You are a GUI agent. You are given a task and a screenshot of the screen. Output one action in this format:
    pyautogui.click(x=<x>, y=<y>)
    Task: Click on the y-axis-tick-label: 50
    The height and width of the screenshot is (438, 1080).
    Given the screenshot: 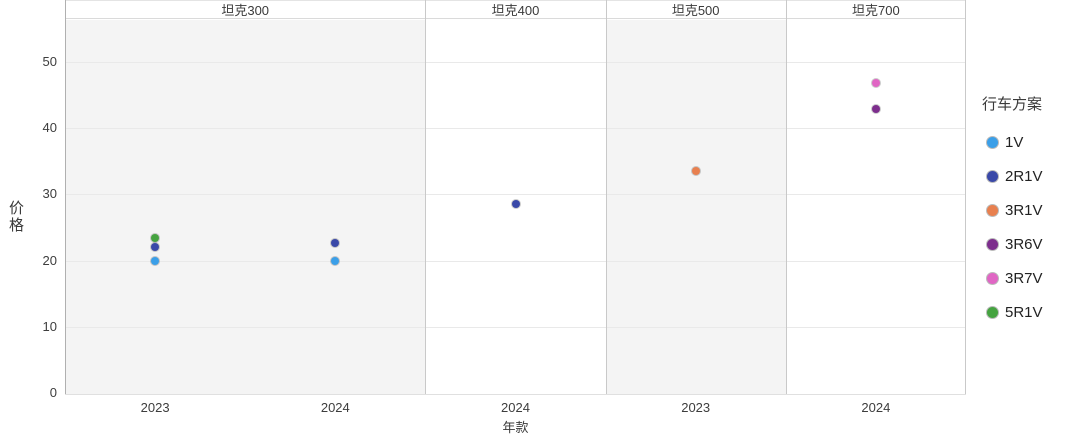 What is the action you would take?
    pyautogui.click(x=49, y=61)
    